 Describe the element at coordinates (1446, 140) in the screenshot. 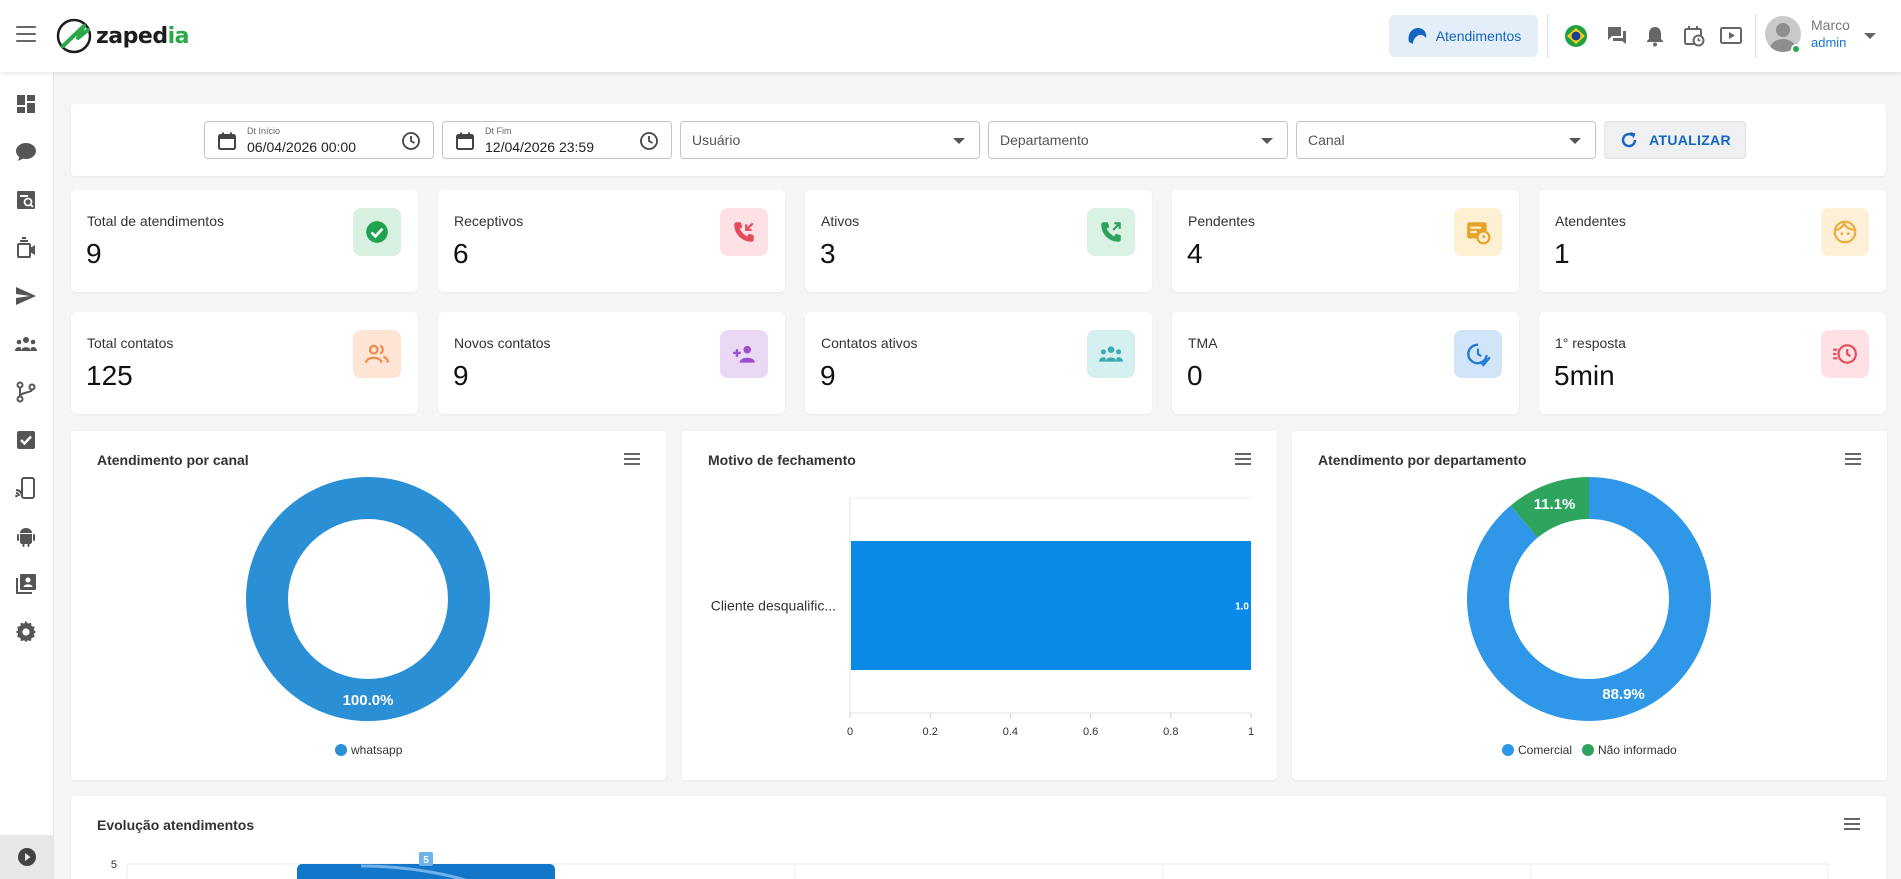

I see `canal-select: Canal` at that location.